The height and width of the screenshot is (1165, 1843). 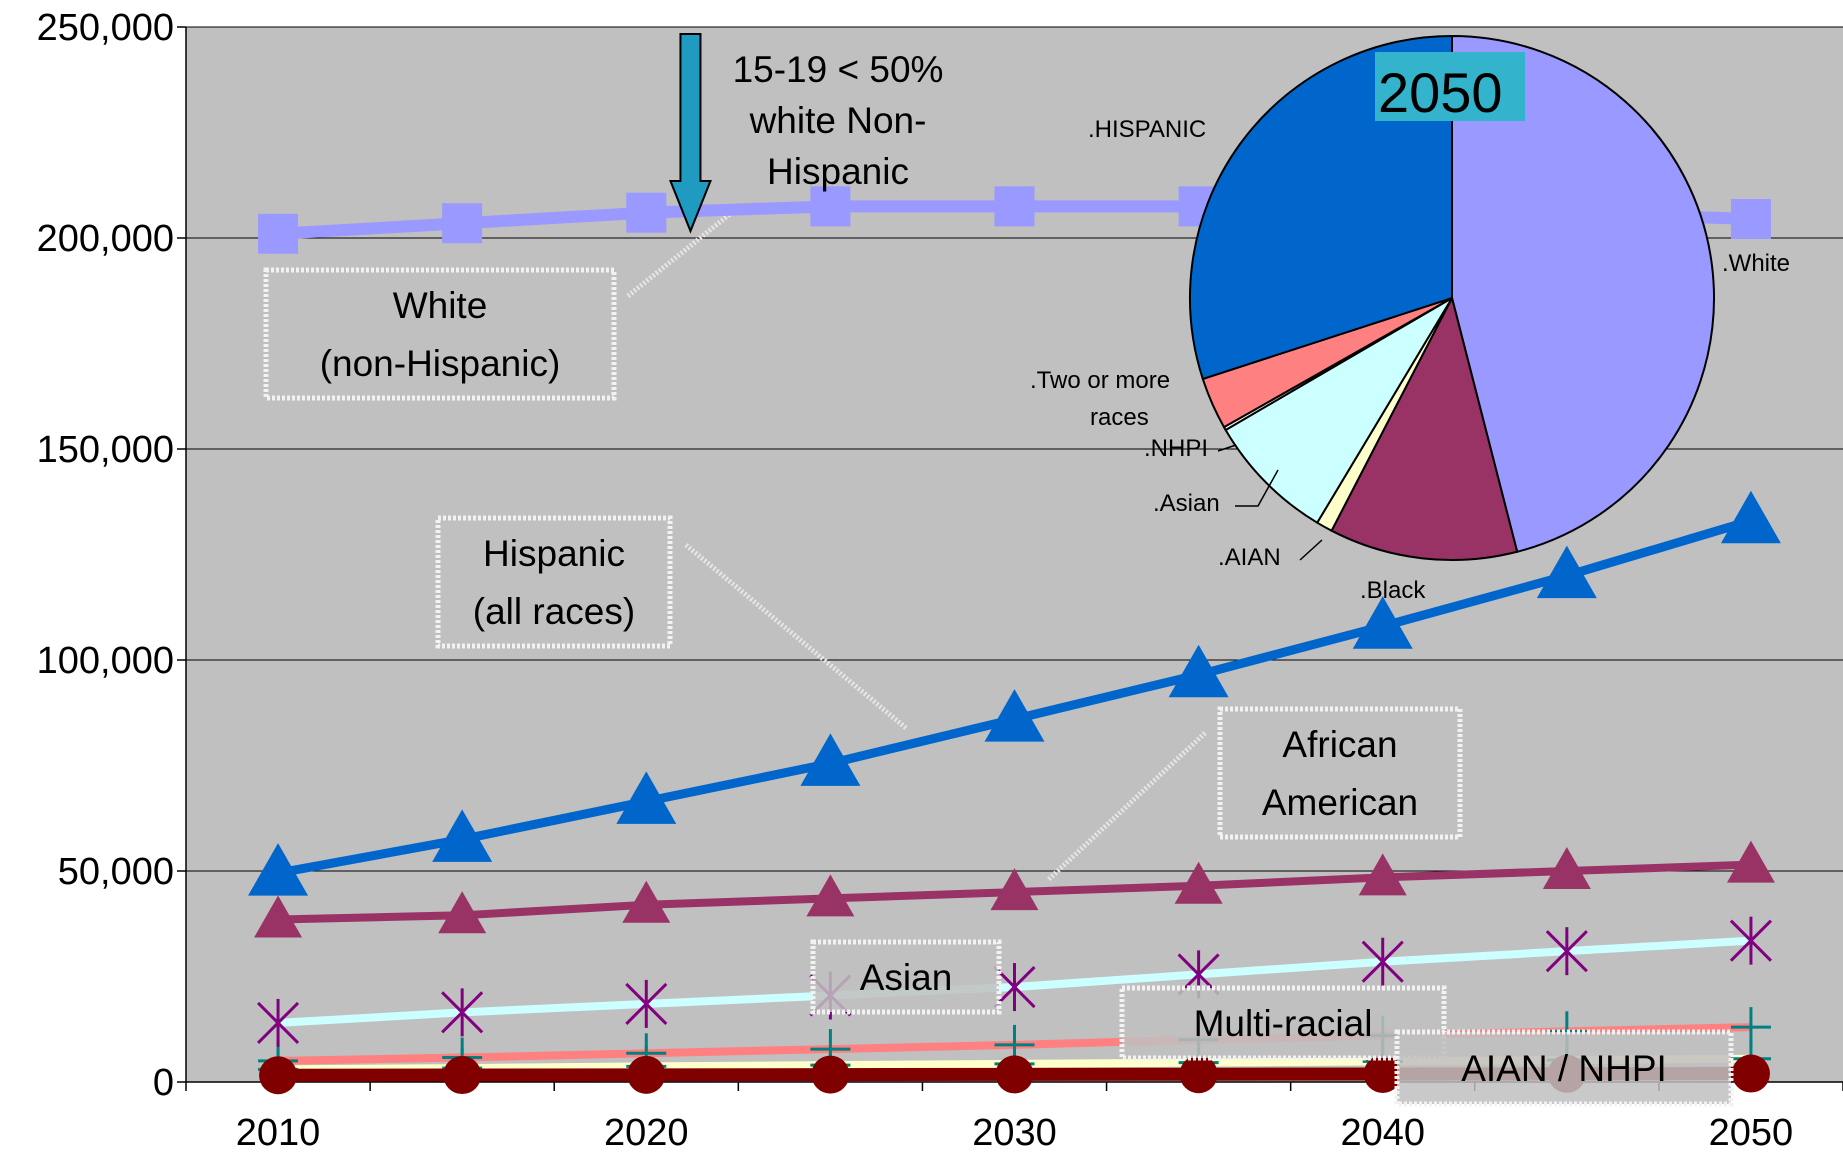 I want to click on annotation-text: white Non-, so click(x=838, y=120).